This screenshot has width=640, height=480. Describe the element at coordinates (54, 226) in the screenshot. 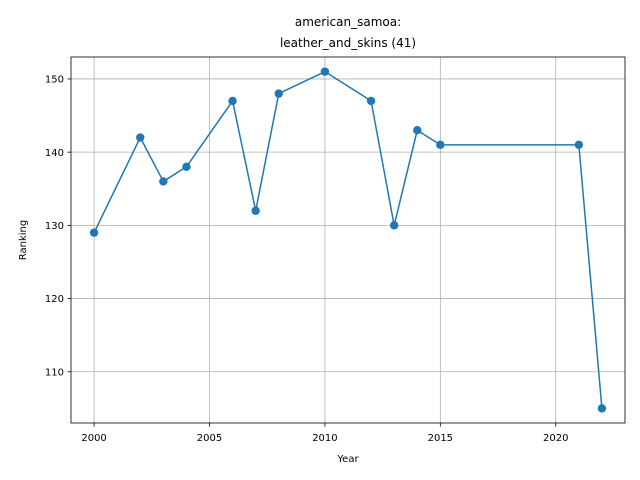

I see `y-tick-label: 130` at that location.